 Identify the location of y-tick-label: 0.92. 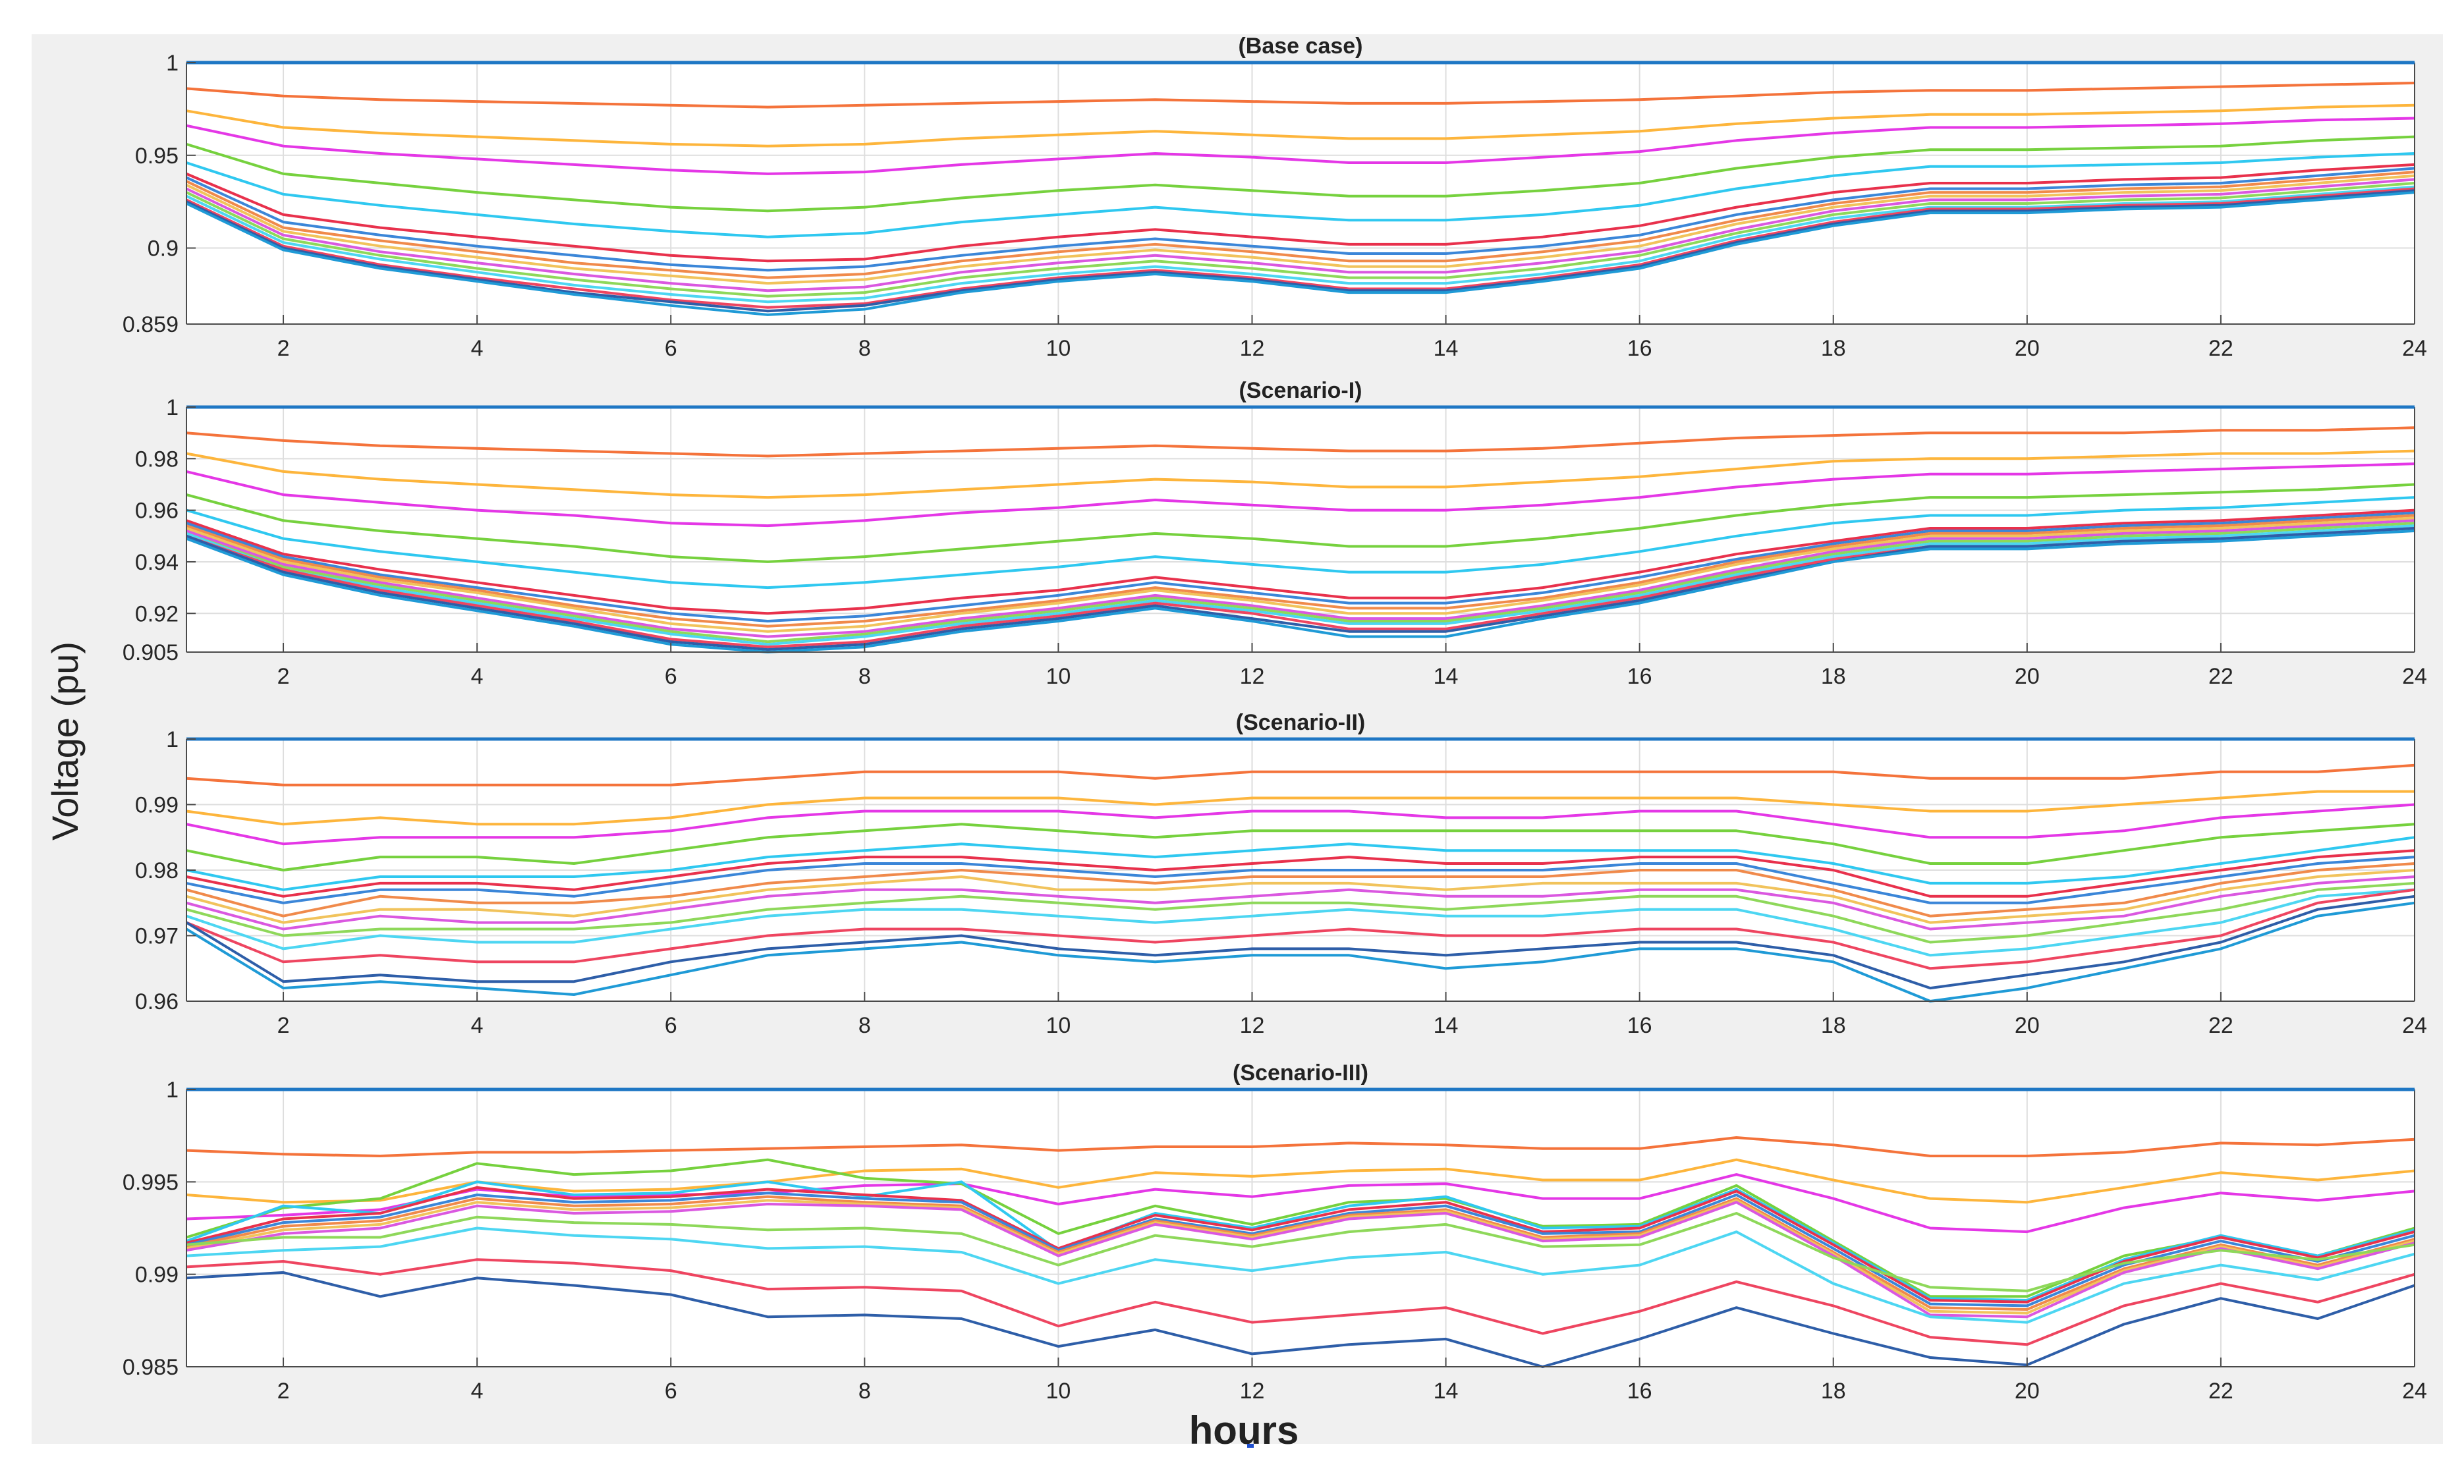
(157, 613).